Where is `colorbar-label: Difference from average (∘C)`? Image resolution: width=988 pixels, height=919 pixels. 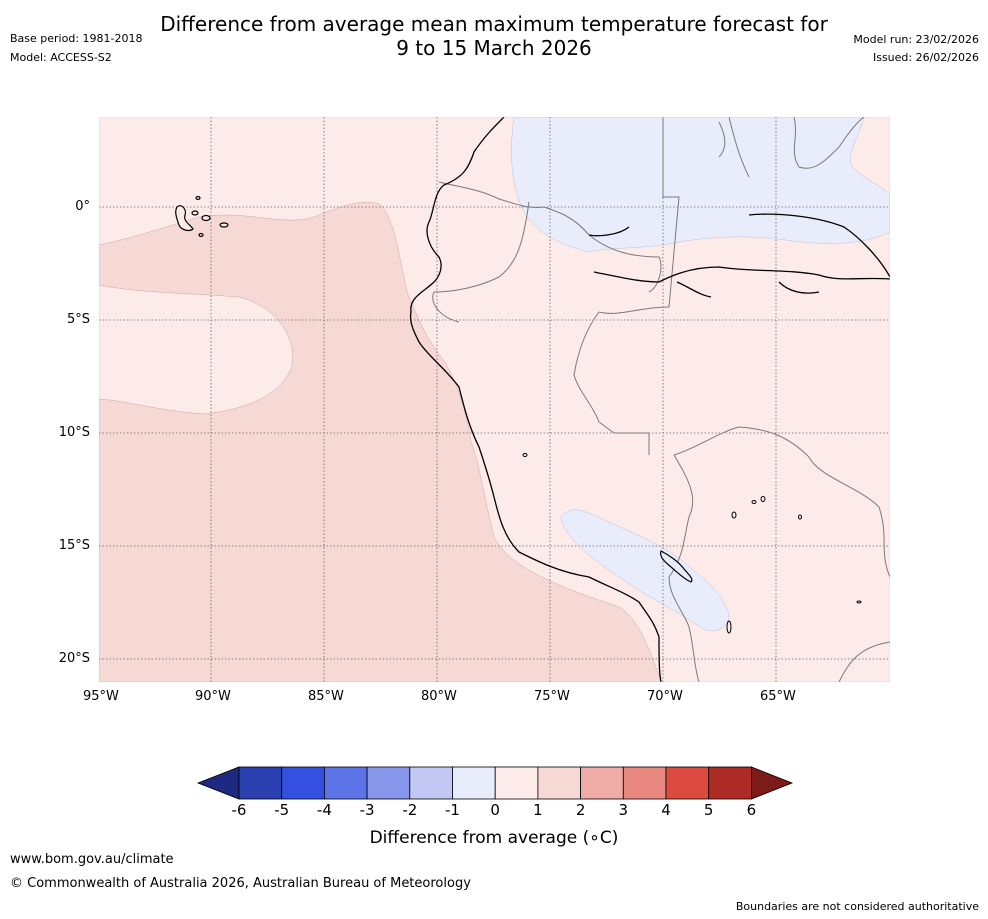
colorbar-label: Difference from average (∘C) is located at coordinates (494, 838).